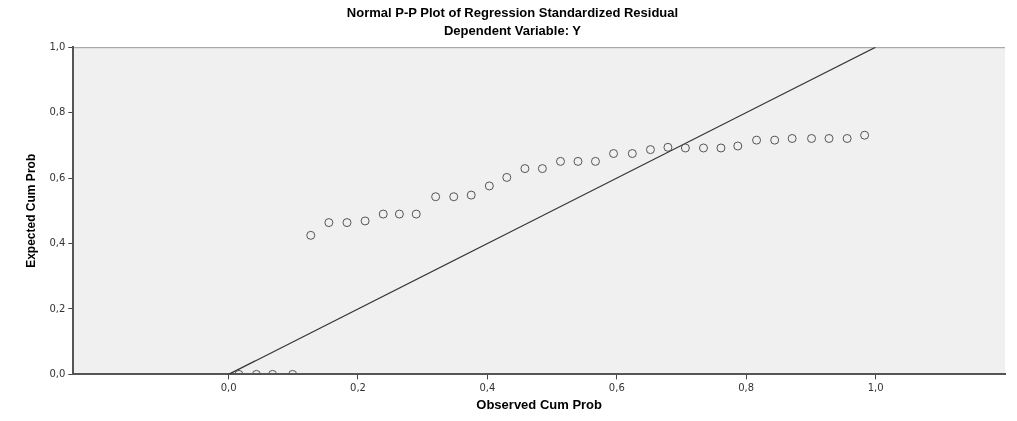 The width and height of the screenshot is (1017, 421). I want to click on x-tick-label: 0,6, so click(616, 387).